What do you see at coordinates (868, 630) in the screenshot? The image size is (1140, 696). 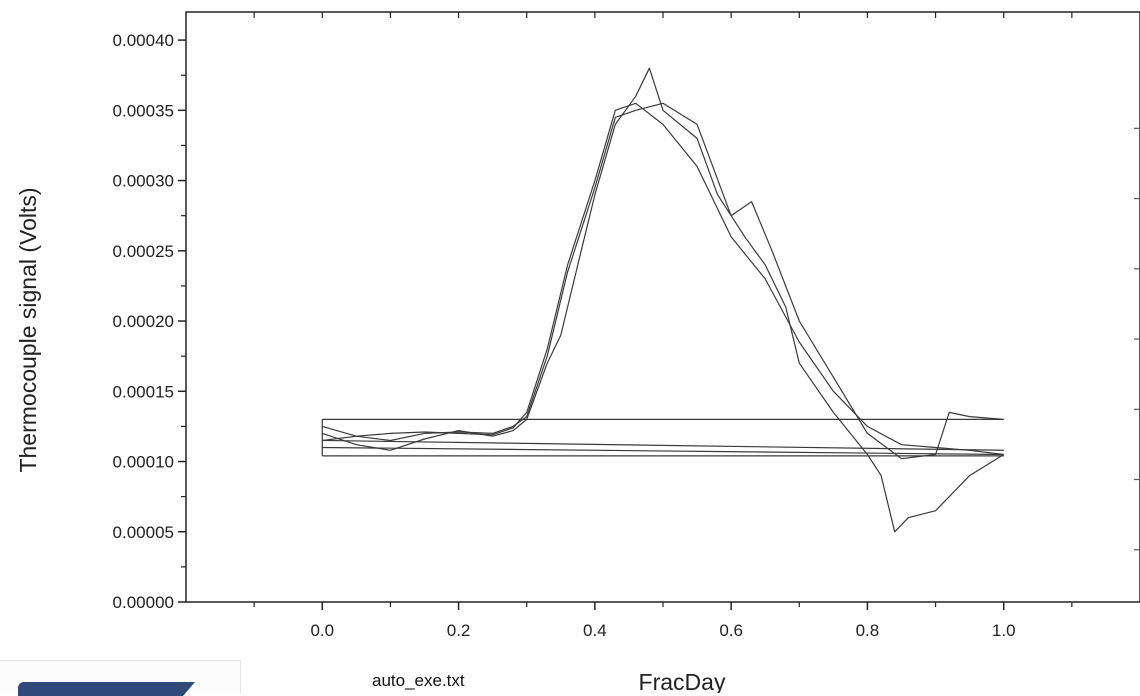 I see `x-tick-label: 0.8` at bounding box center [868, 630].